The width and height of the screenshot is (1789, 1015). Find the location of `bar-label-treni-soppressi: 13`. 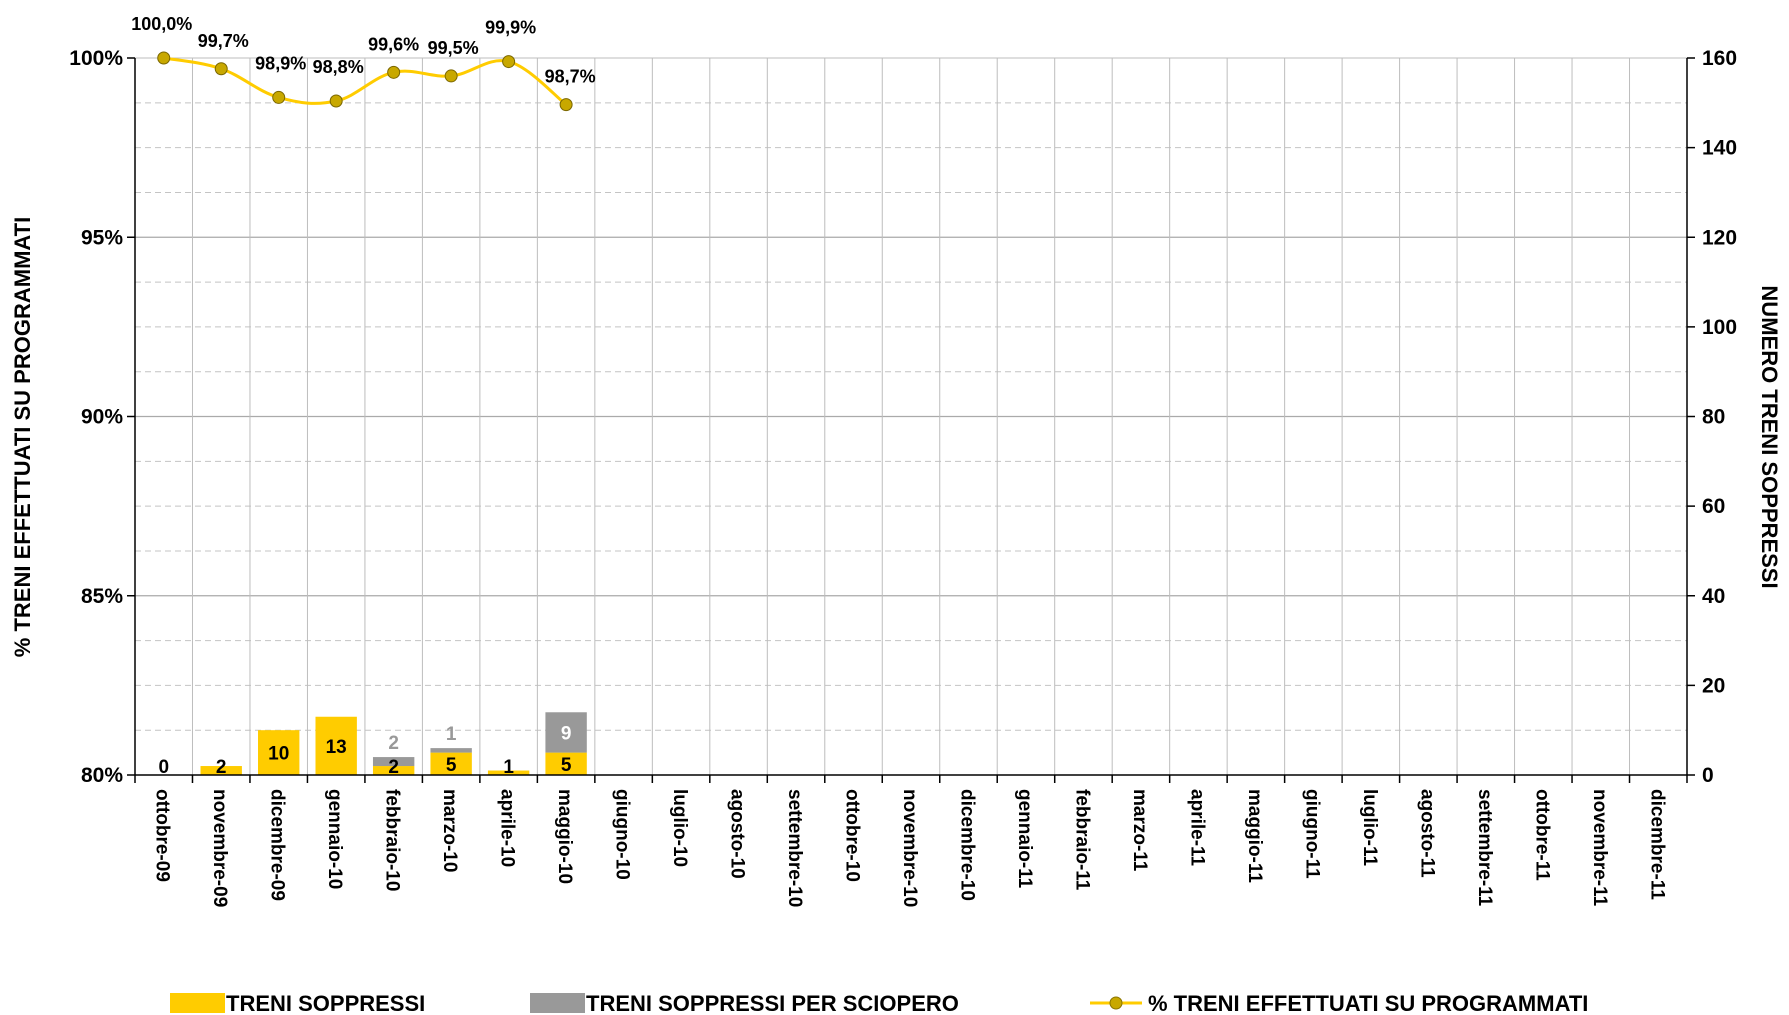

bar-label-treni-soppressi: 13 is located at coordinates (336, 747).